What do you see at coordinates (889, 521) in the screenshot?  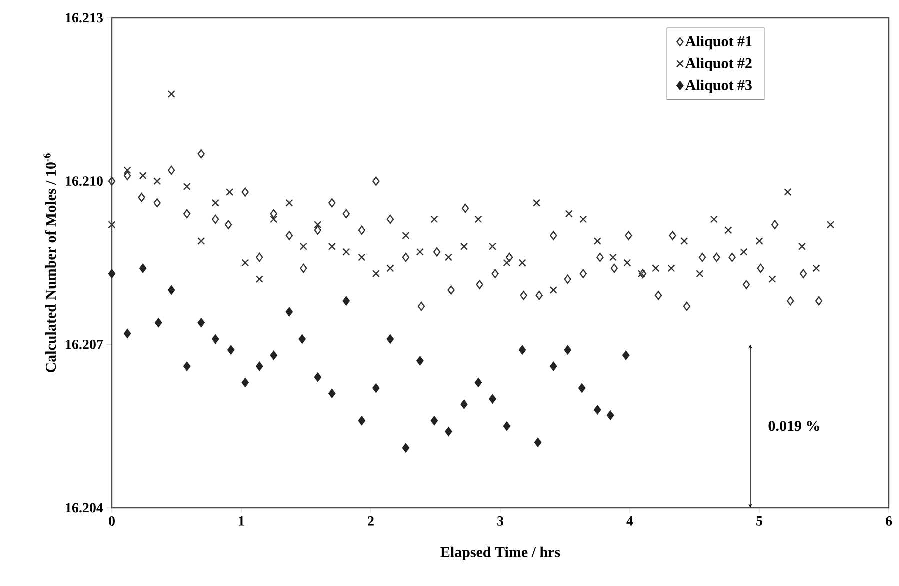 I see `x-tick-label: 6` at bounding box center [889, 521].